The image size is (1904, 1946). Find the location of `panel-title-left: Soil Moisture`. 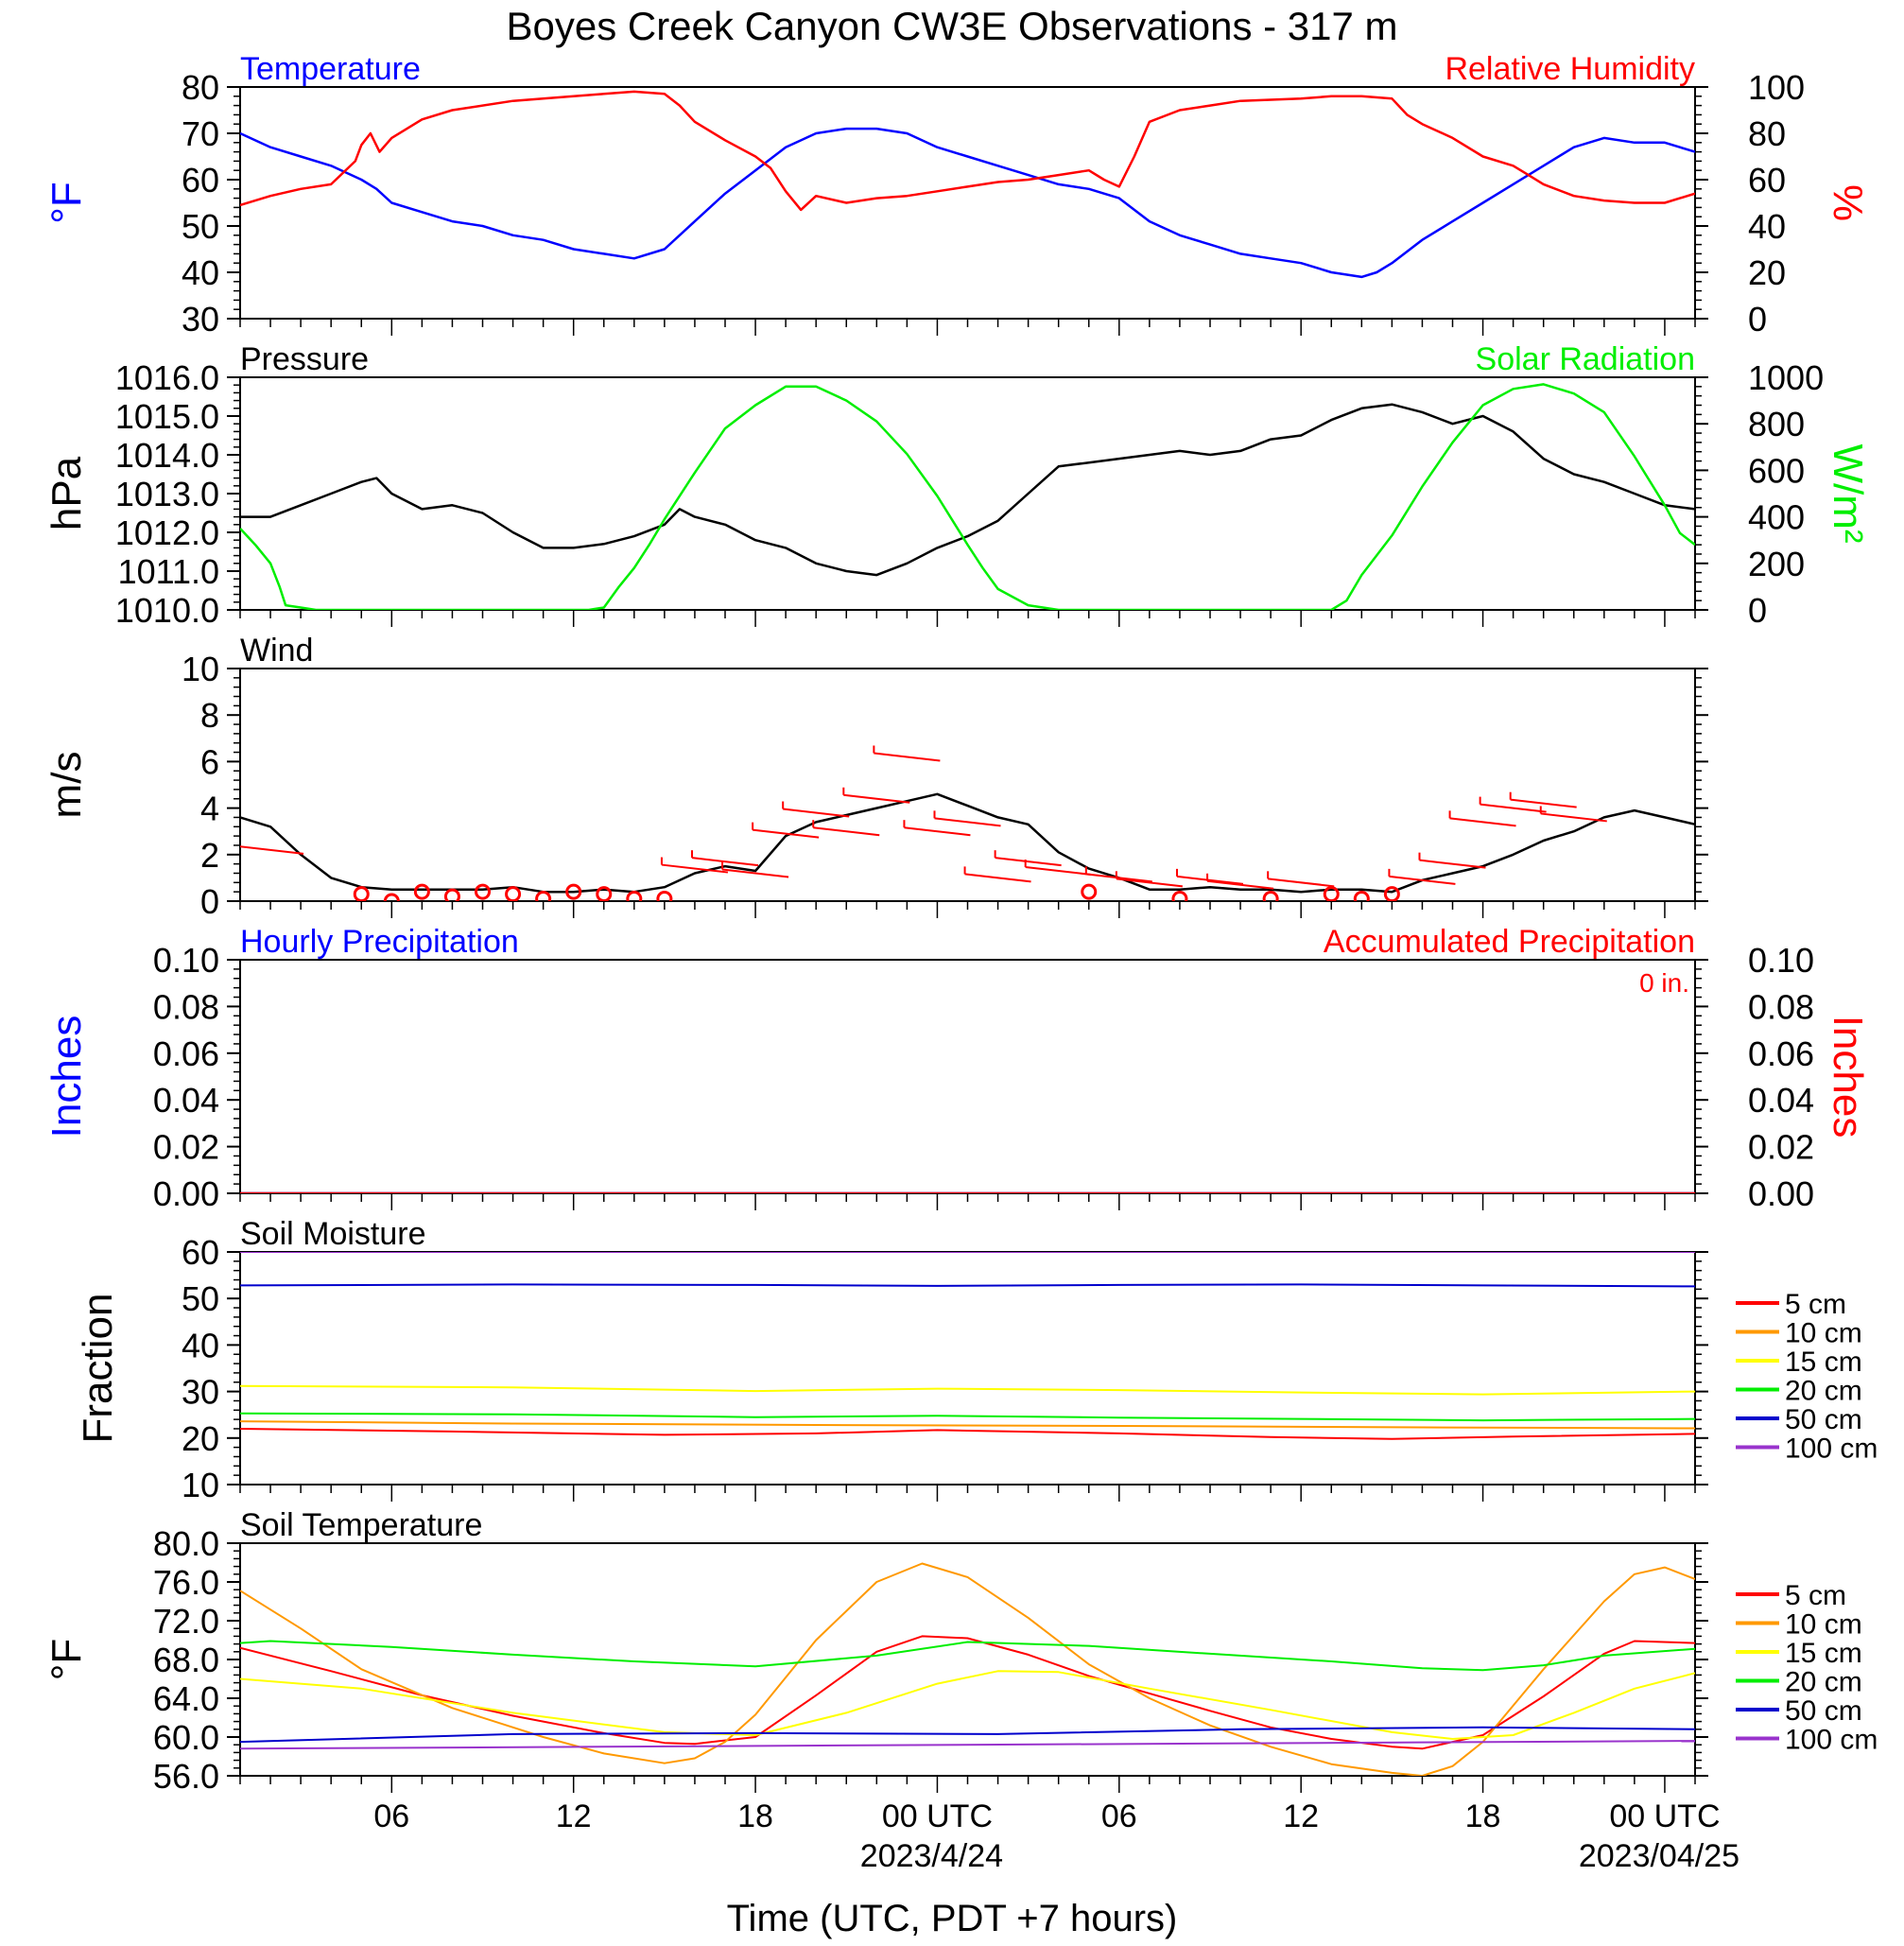

panel-title-left: Soil Moisture is located at coordinates (333, 1234).